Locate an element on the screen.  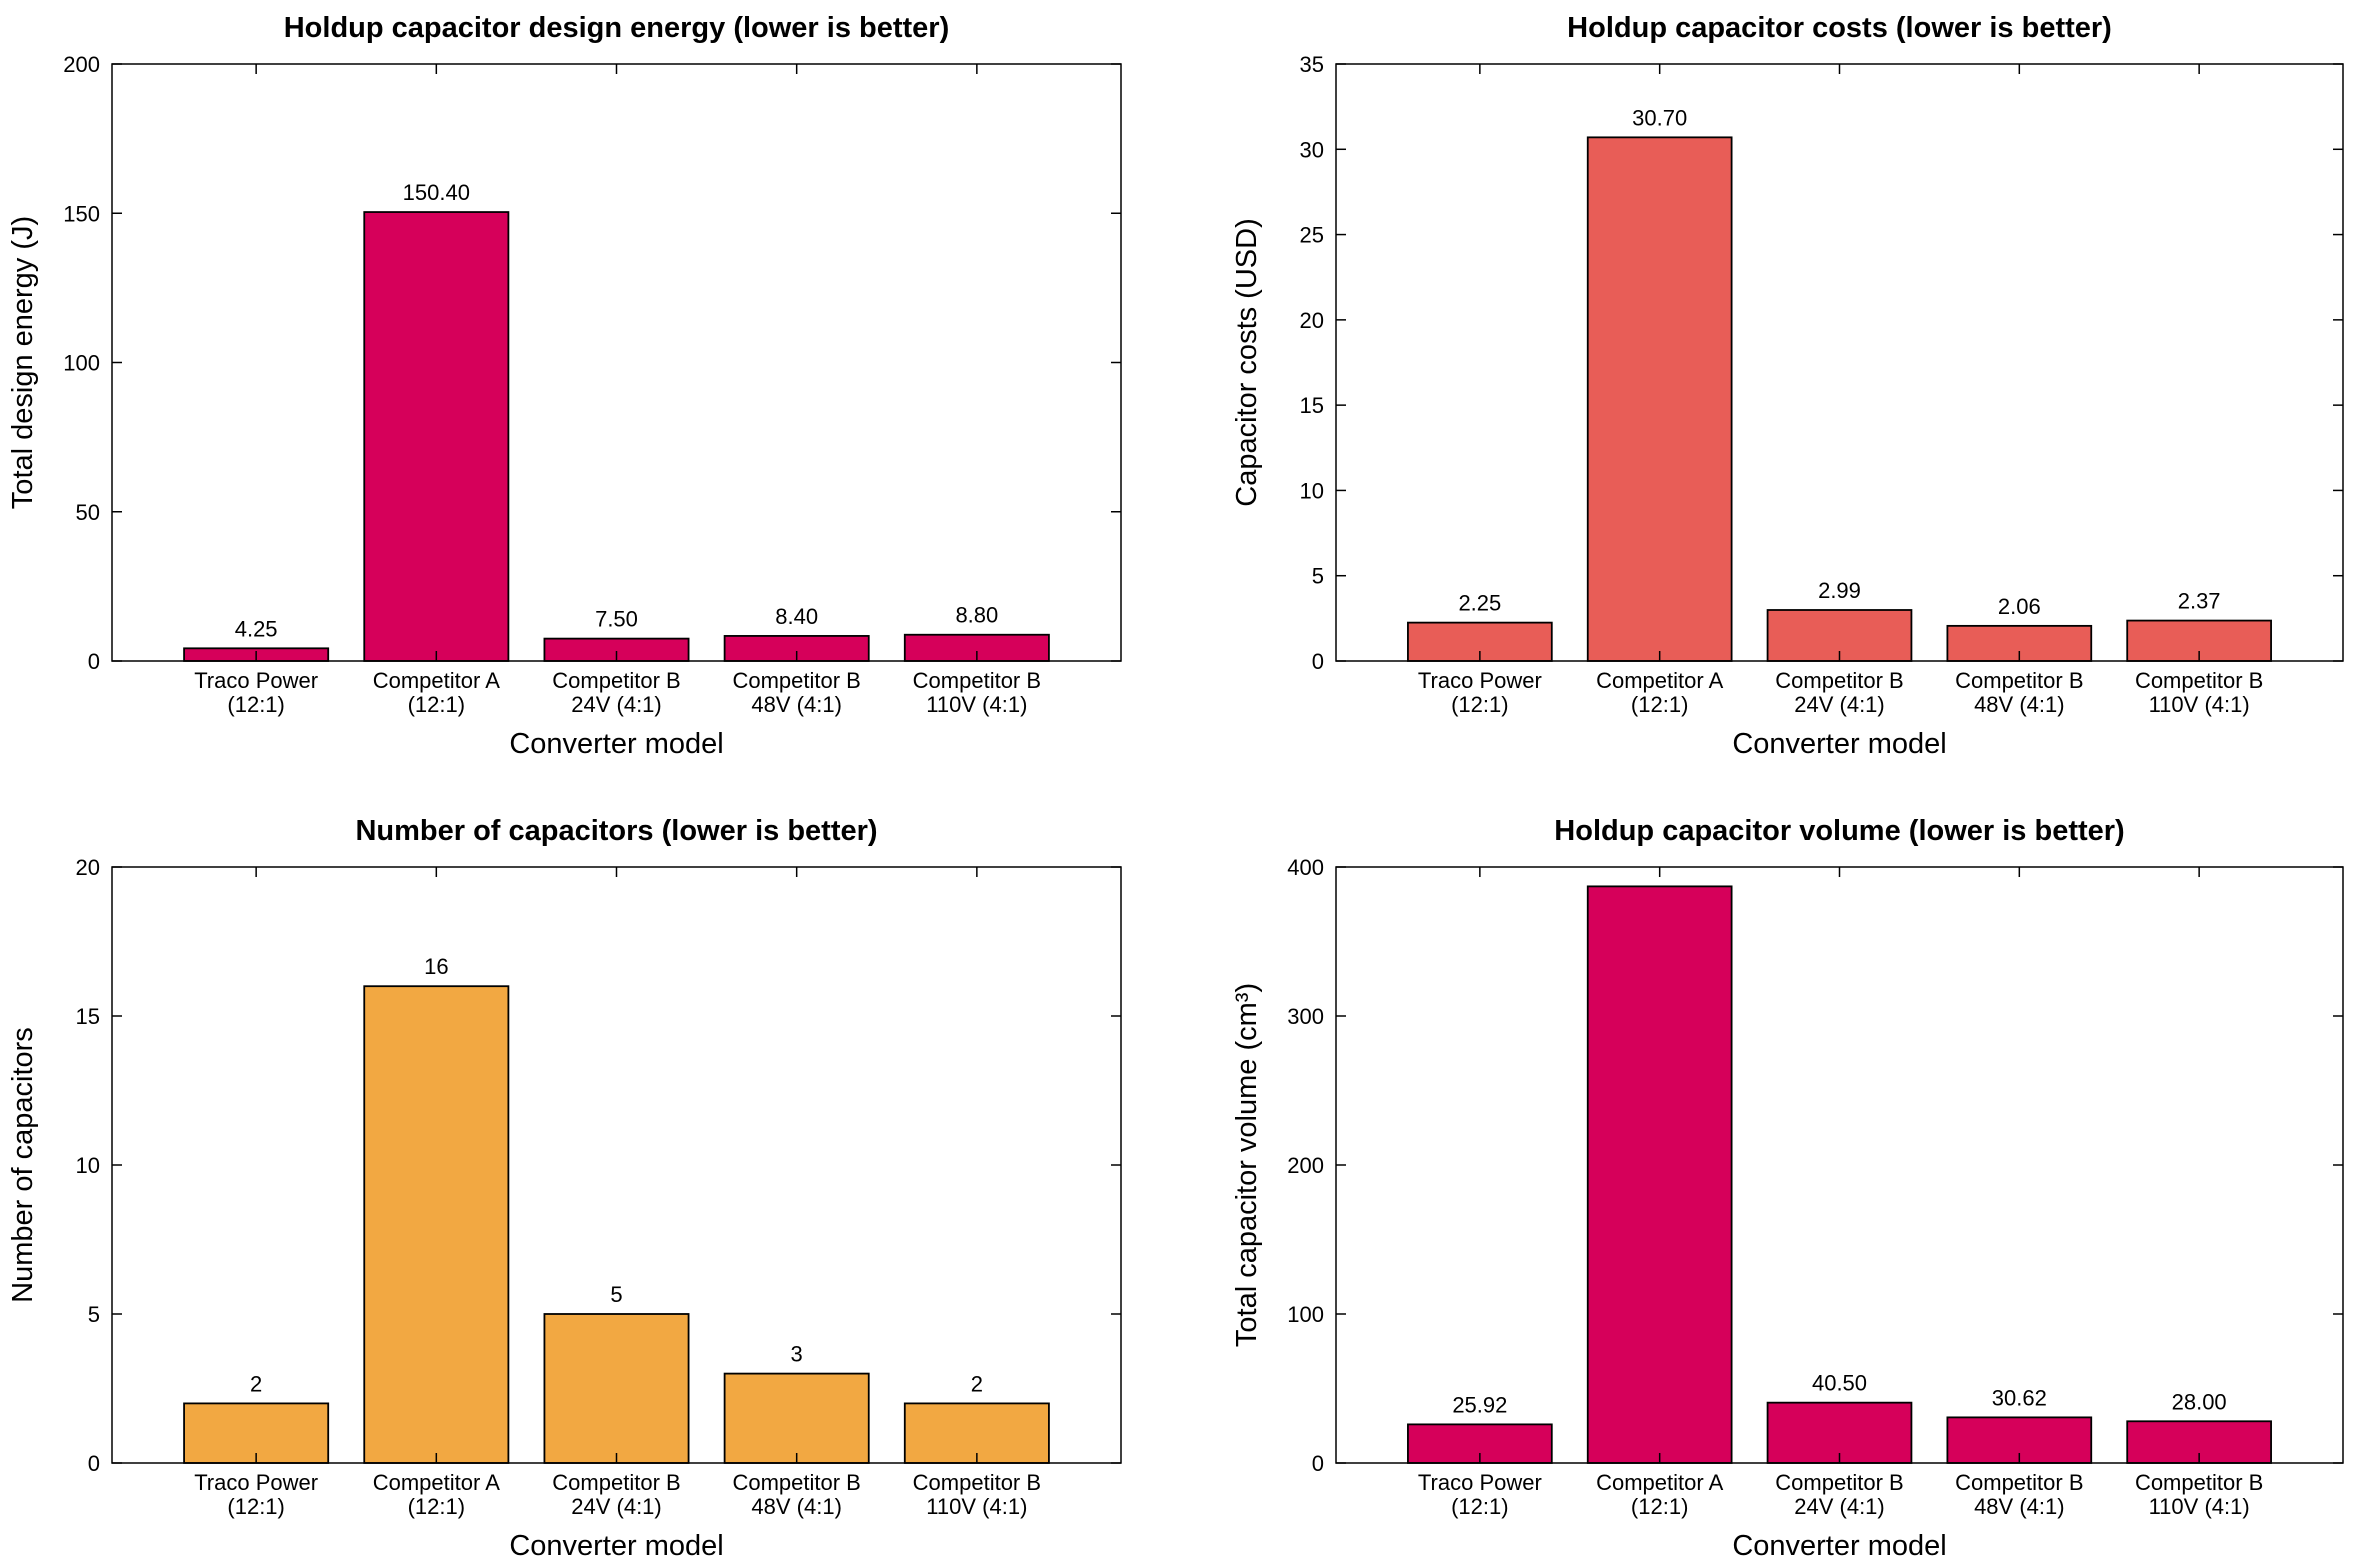
chart-title: Holdup capacitor costs (lower is better) is located at coordinates (1839, 28).